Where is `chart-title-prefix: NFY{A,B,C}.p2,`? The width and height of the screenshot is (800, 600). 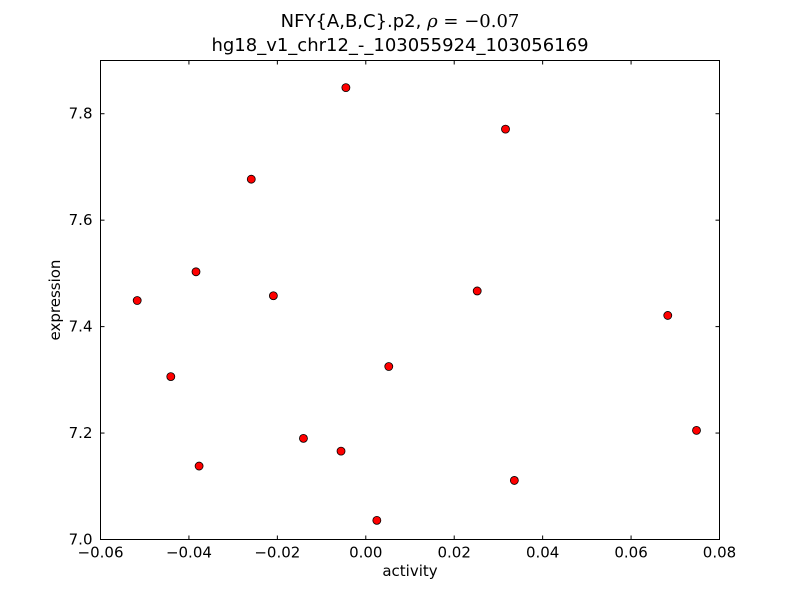
chart-title-prefix: NFY{A,B,C}.p2, is located at coordinates (354, 21).